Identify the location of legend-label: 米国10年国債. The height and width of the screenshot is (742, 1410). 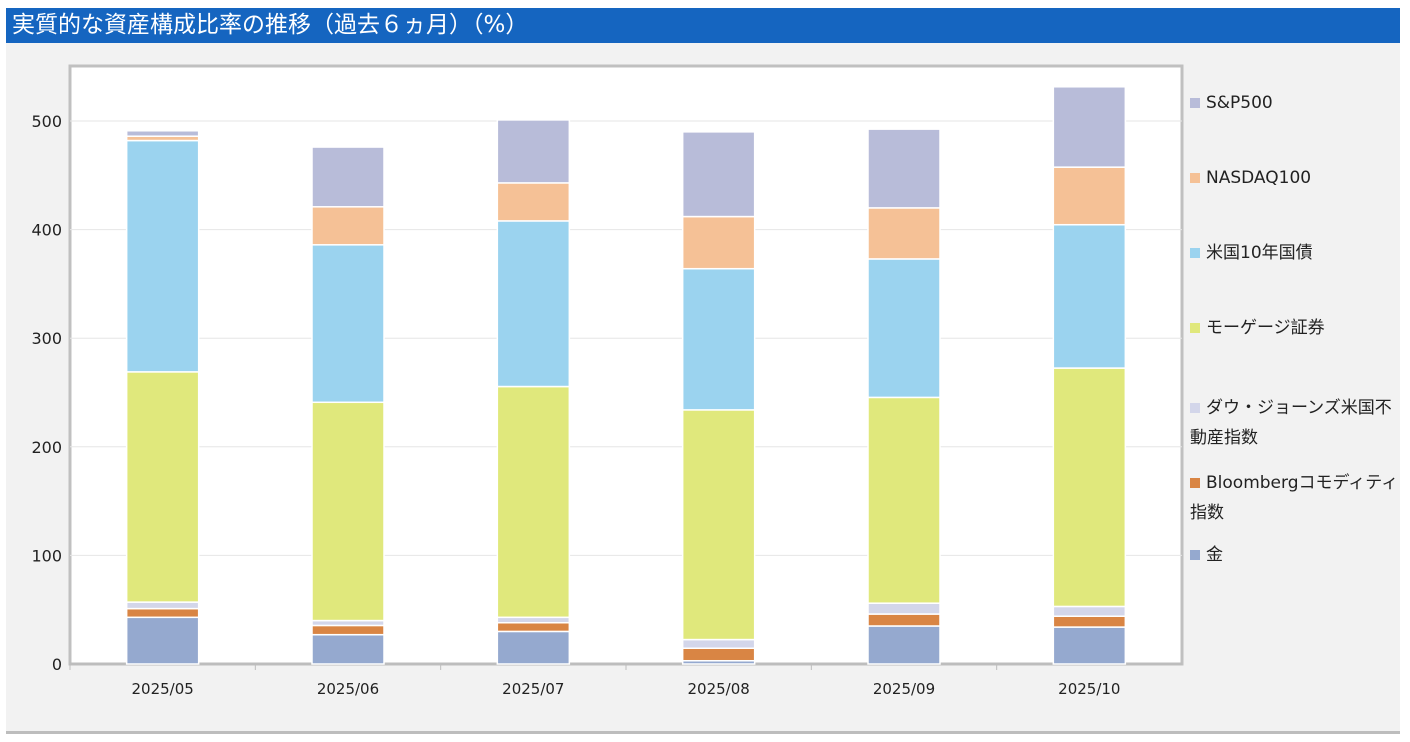
(1259, 253).